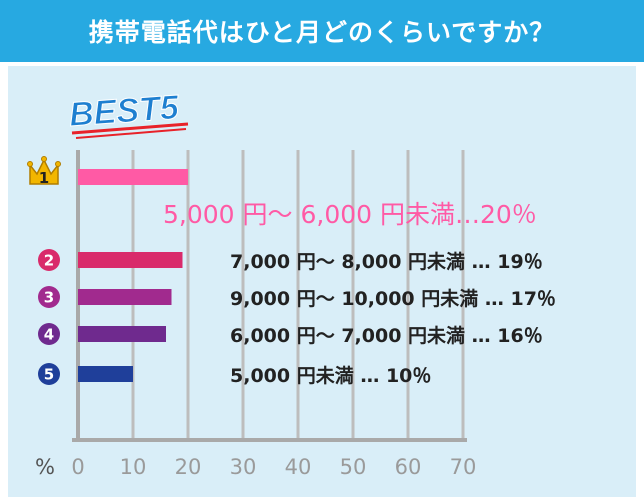 The width and height of the screenshot is (644, 503). I want to click on x-tick-label: 50, so click(353, 467).